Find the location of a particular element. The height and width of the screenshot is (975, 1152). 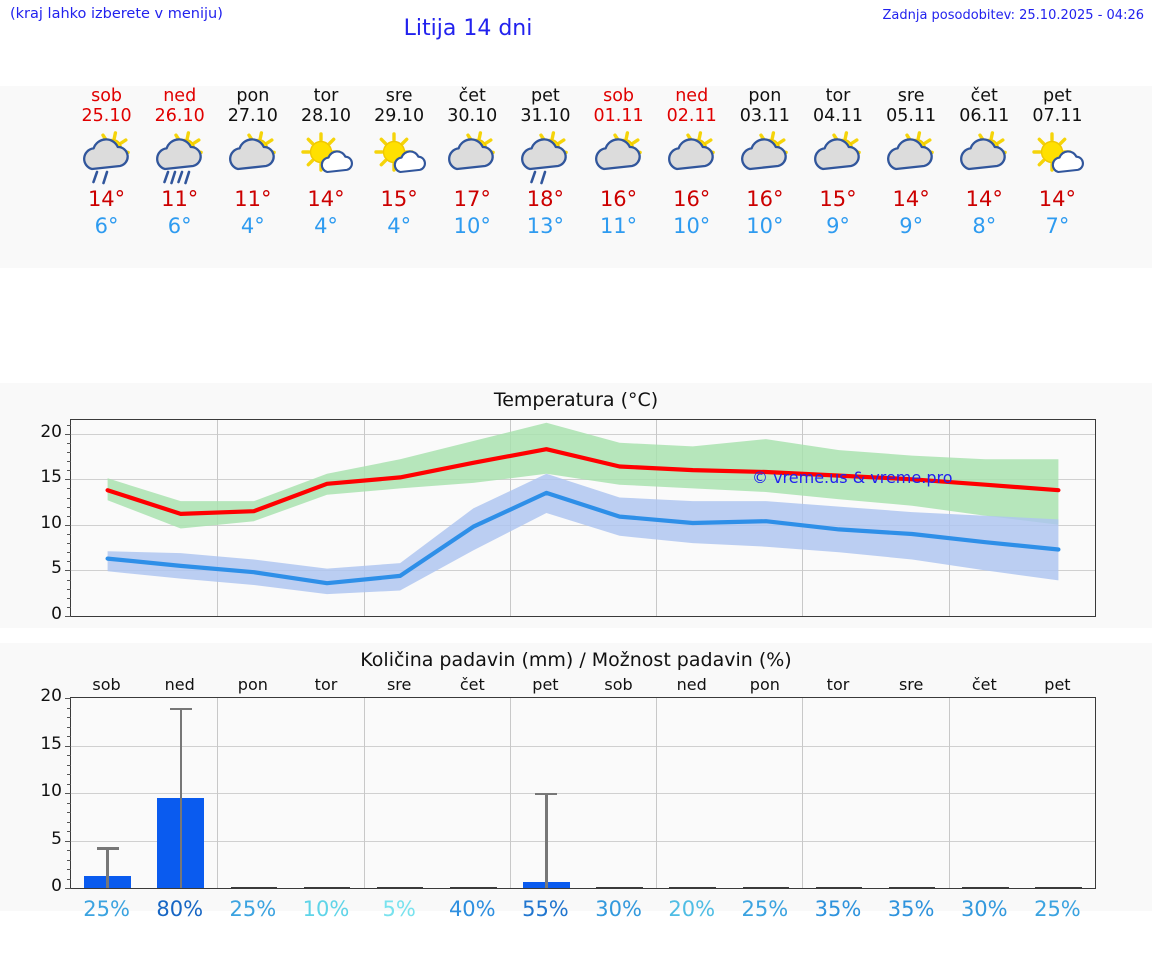

forecast-day-column: pet 07.11 14° 7° is located at coordinates (1057, 162).